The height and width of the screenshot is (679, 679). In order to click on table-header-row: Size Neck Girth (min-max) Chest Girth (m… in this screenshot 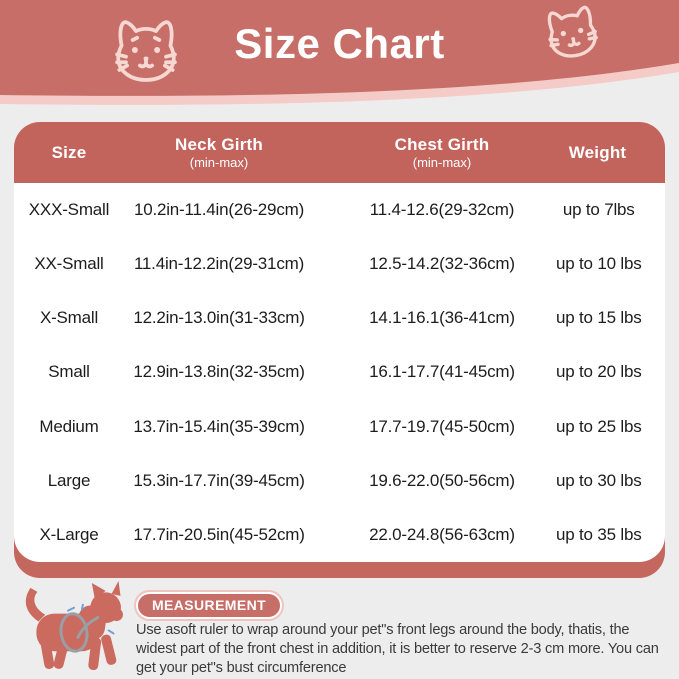, I will do `click(339, 152)`.